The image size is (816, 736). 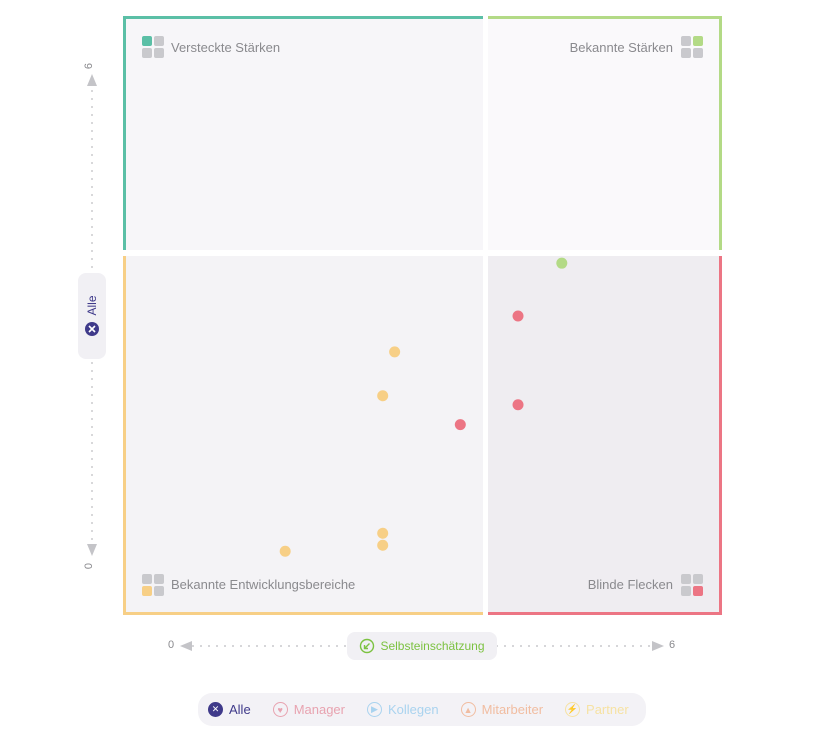 I want to click on legend-item-manager: ♥ Manager, so click(x=308, y=709).